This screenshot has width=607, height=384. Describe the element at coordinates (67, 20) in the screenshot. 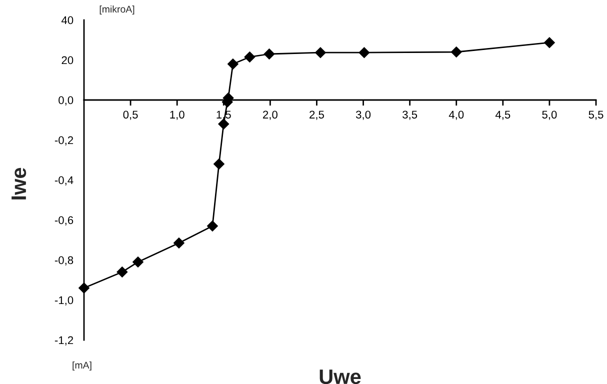

I see `y-tick-label: 40` at that location.